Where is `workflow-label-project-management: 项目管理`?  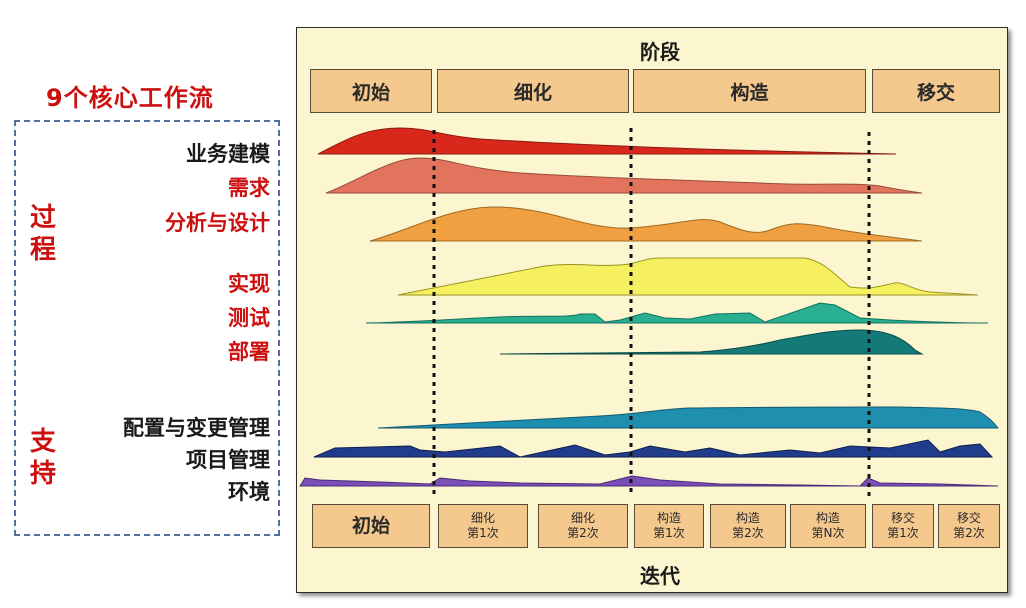
workflow-label-project-management: 项目管理 is located at coordinates (228, 460).